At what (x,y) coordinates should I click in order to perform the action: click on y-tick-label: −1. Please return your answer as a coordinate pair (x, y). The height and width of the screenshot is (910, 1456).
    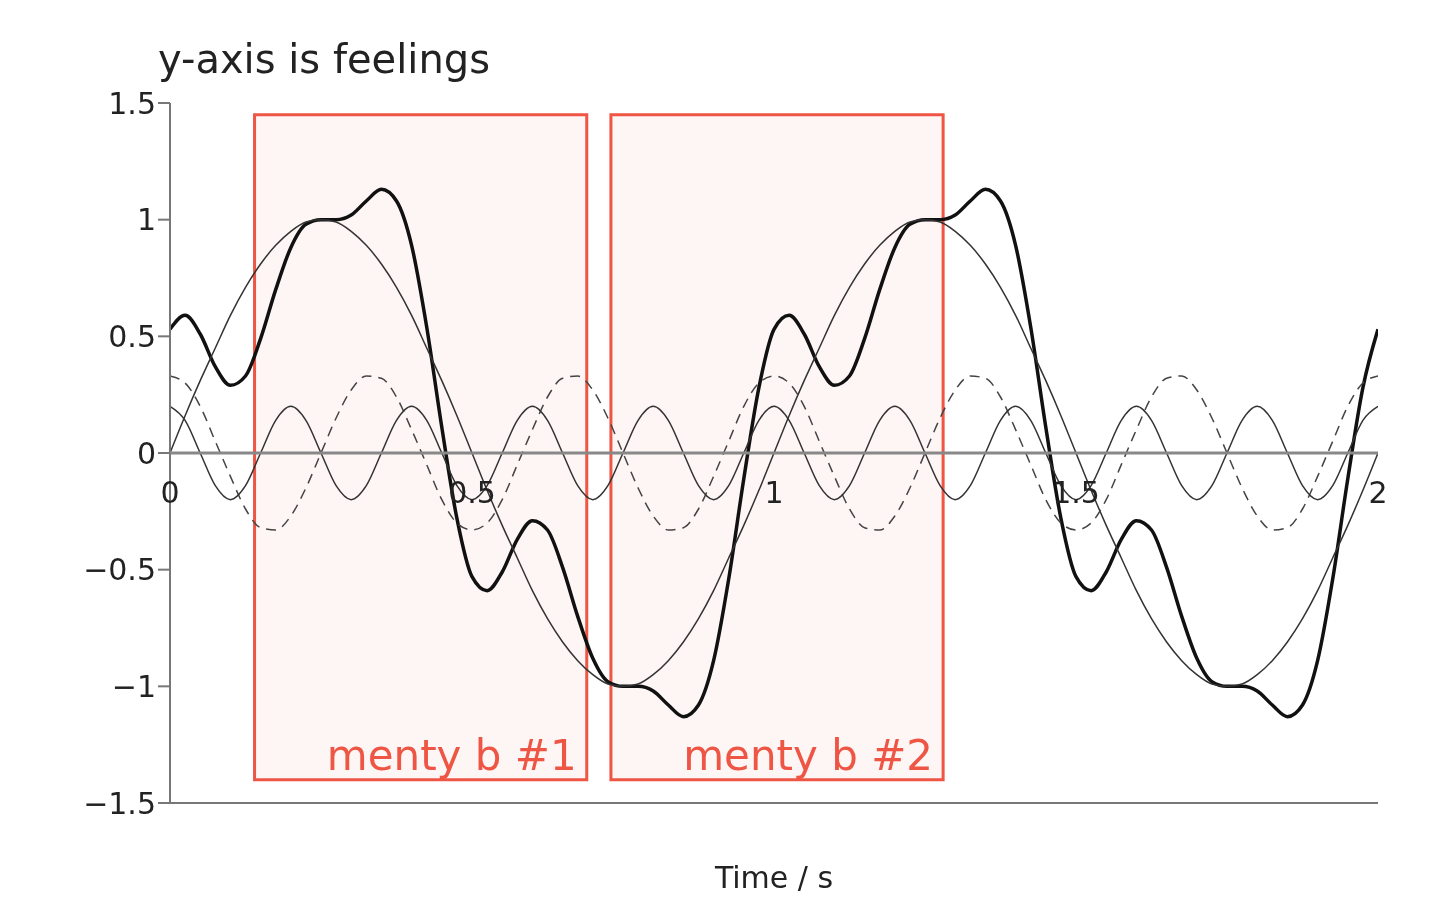
    Looking at the image, I should click on (133, 686).